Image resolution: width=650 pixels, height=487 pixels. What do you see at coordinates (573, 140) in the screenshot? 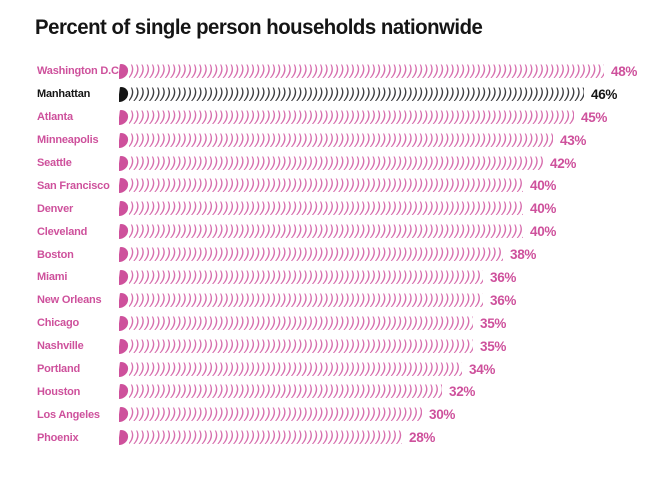
I see `row-value: 43%` at bounding box center [573, 140].